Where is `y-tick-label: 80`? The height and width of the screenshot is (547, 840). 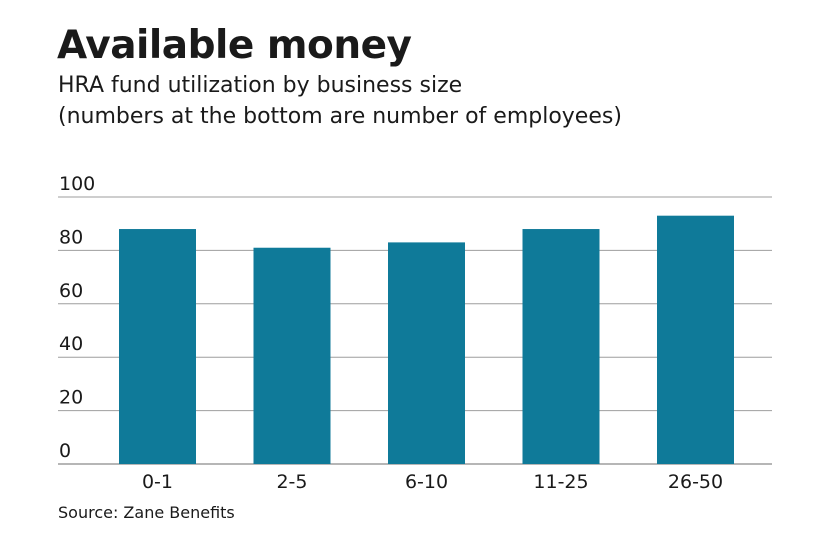 y-tick-label: 80 is located at coordinates (71, 237).